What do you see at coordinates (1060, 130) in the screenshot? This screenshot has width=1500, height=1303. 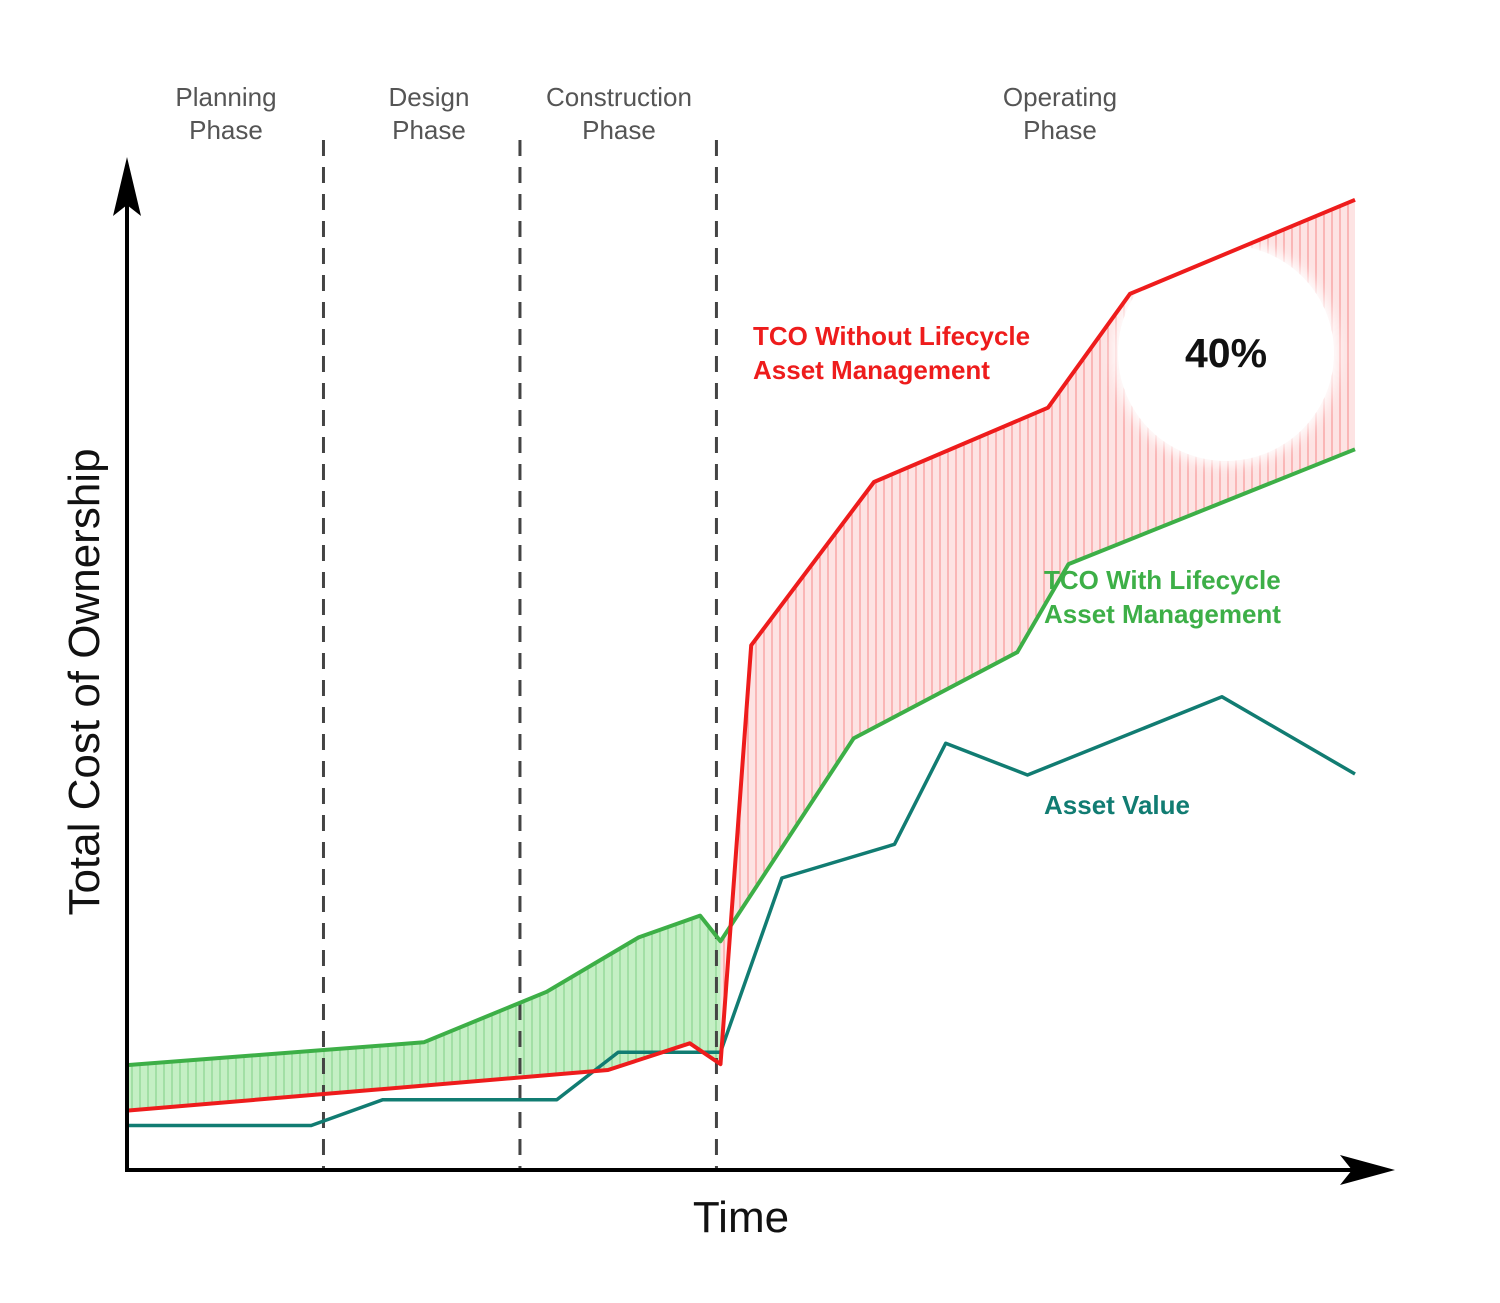 I see `phase-sublabel-operating: Phase` at bounding box center [1060, 130].